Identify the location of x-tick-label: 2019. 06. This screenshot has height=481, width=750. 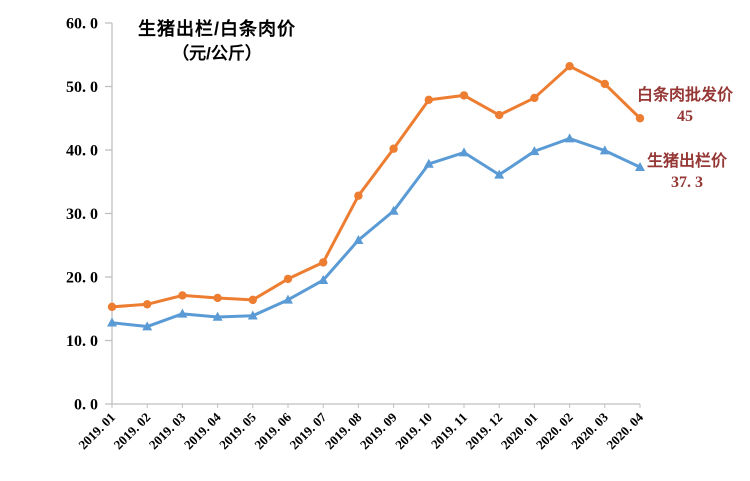
(272, 430).